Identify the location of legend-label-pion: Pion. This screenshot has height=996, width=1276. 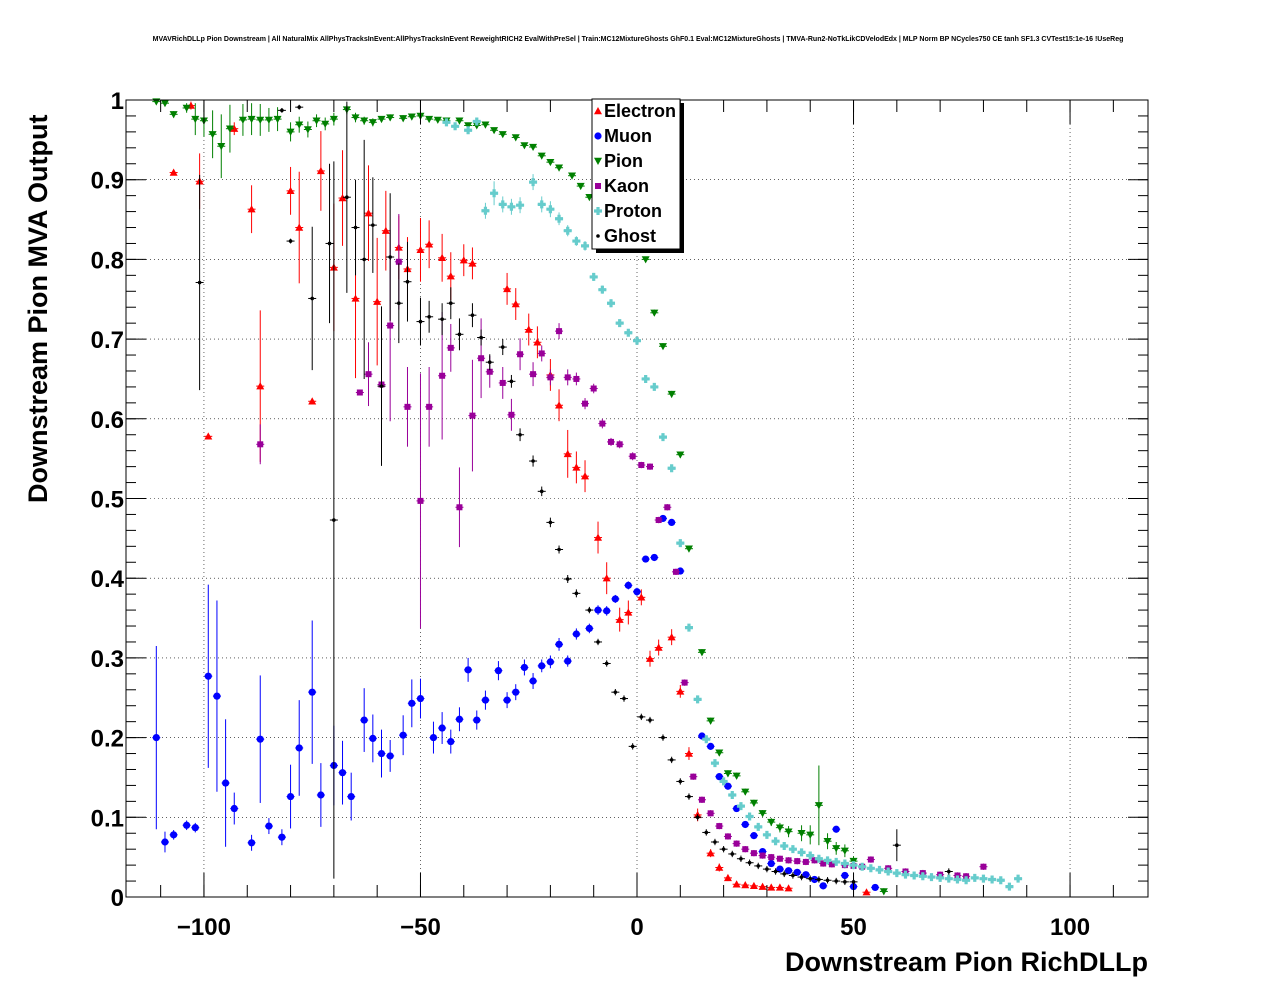
(623, 161).